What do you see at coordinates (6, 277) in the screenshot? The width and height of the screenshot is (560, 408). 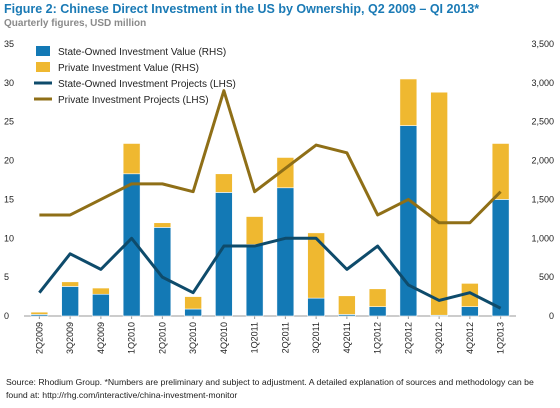 I see `left-axis-tick-label: 5` at bounding box center [6, 277].